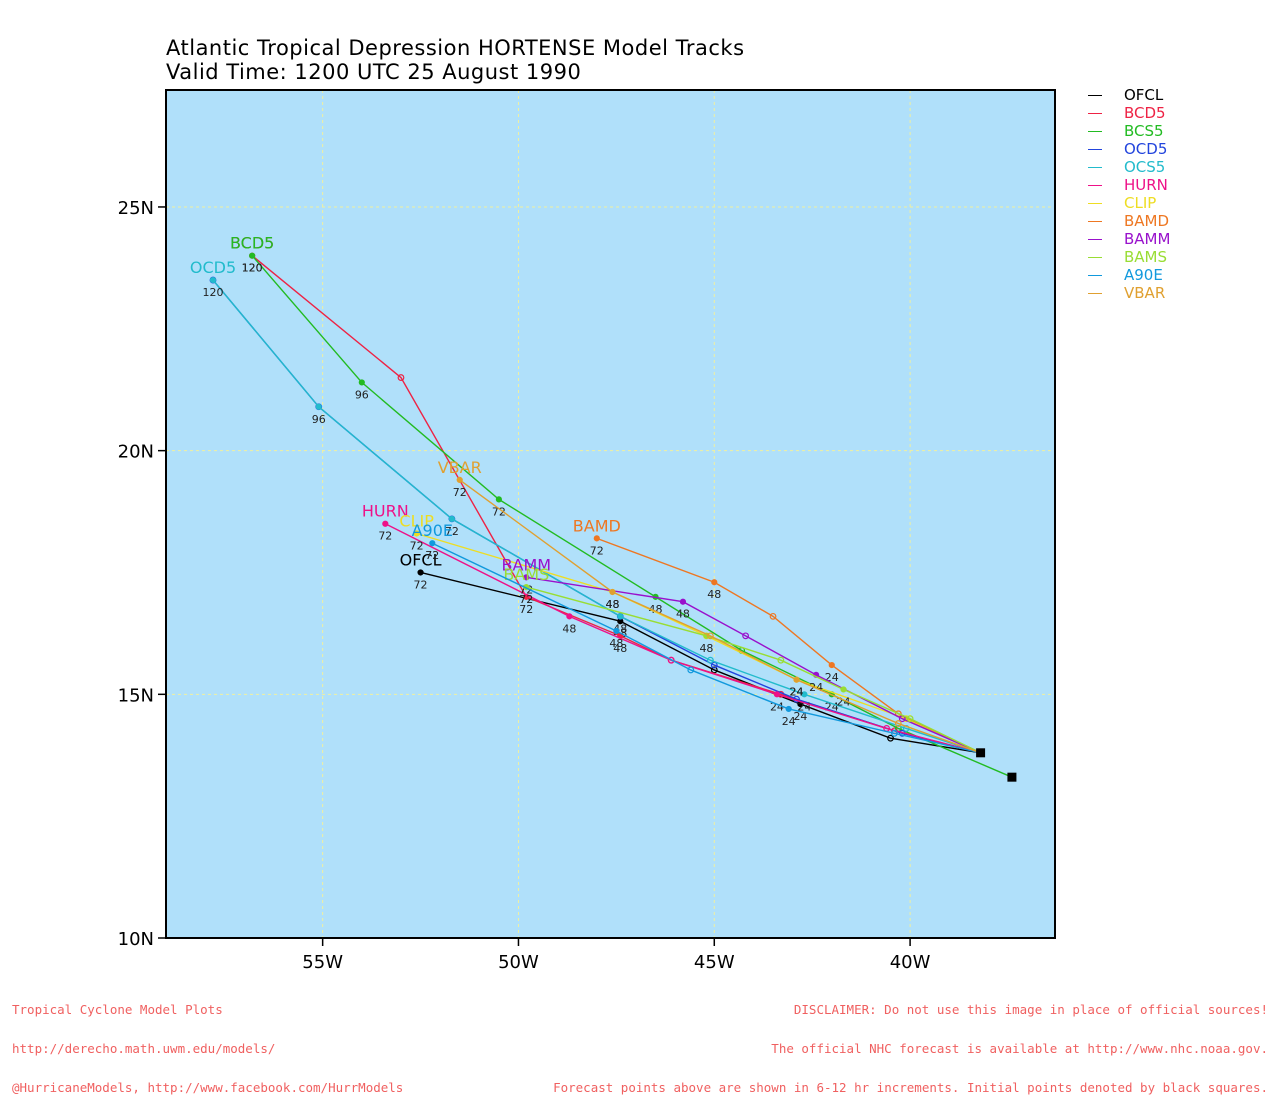 The width and height of the screenshot is (1280, 1107). What do you see at coordinates (460, 467) in the screenshot?
I see `series-end-label-vbar: VBAR` at bounding box center [460, 467].